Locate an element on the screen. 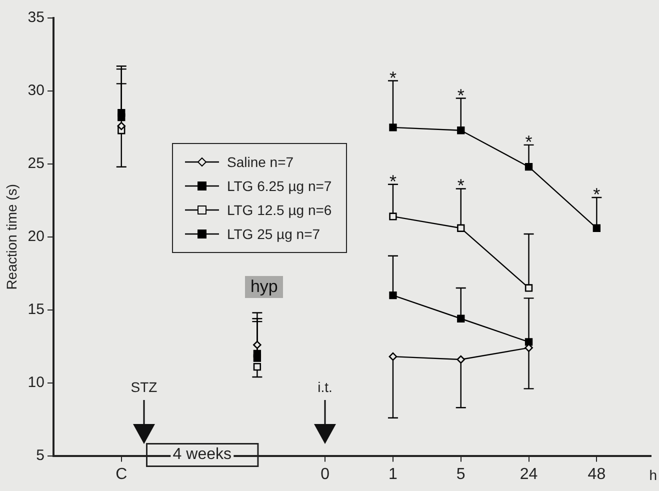 This screenshot has width=659, height=491. y-tick-label: 5 is located at coordinates (40, 455).